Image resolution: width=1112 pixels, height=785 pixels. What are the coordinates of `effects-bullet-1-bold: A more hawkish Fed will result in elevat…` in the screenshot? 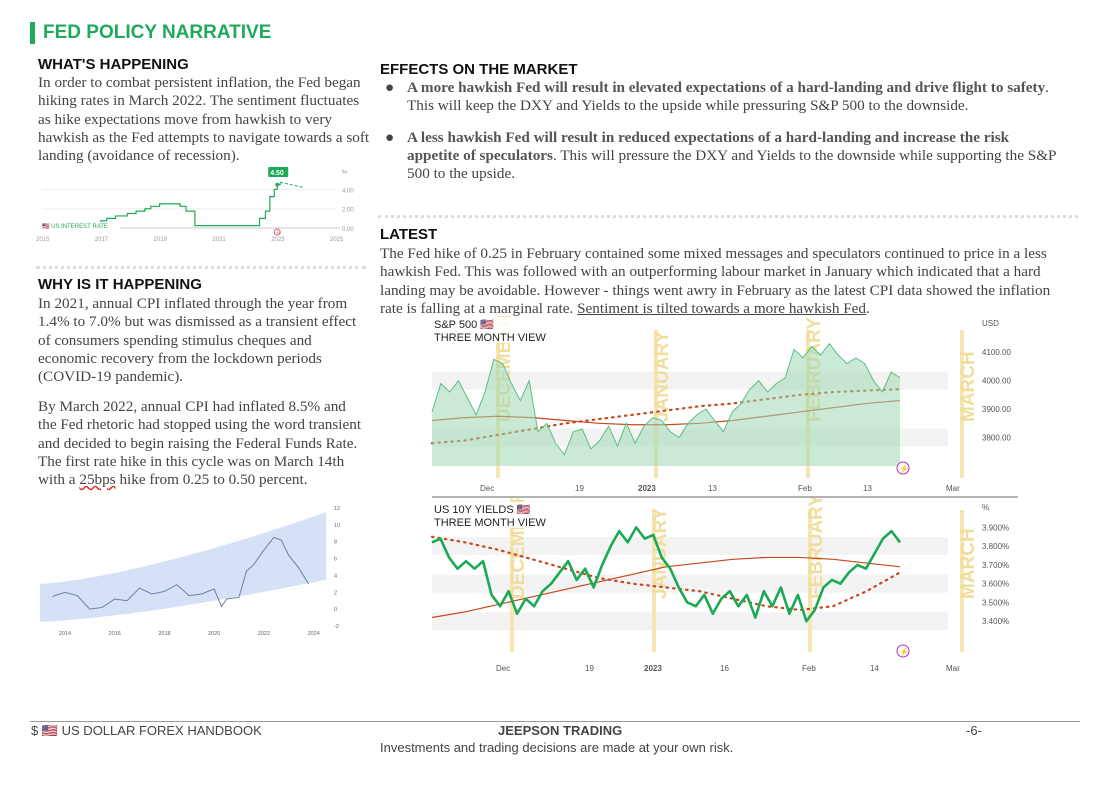 It's located at (726, 87).